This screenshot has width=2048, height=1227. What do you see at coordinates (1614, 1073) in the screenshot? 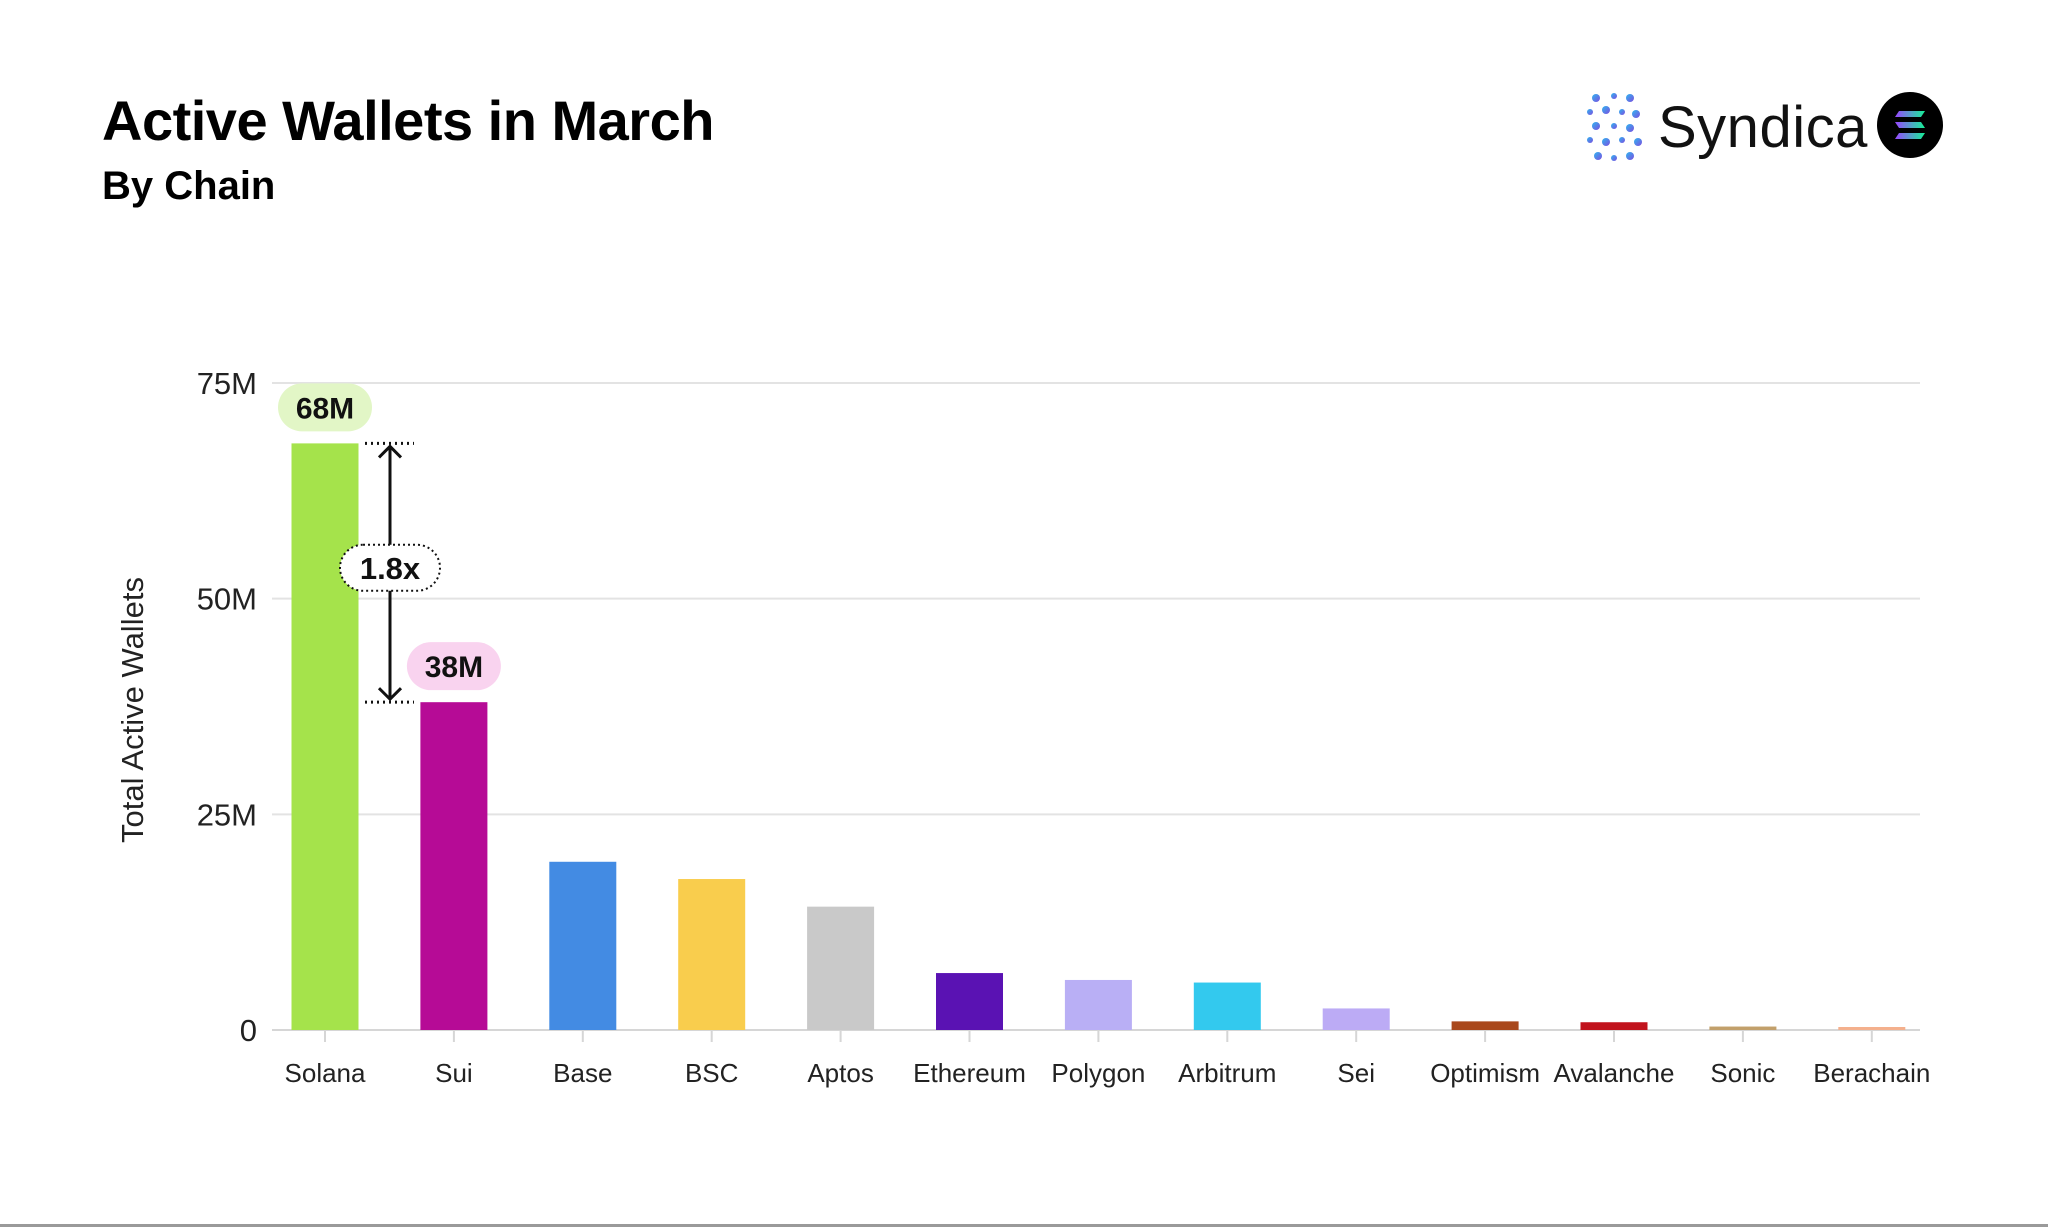
I see `x-tick-label: Avalanche` at bounding box center [1614, 1073].